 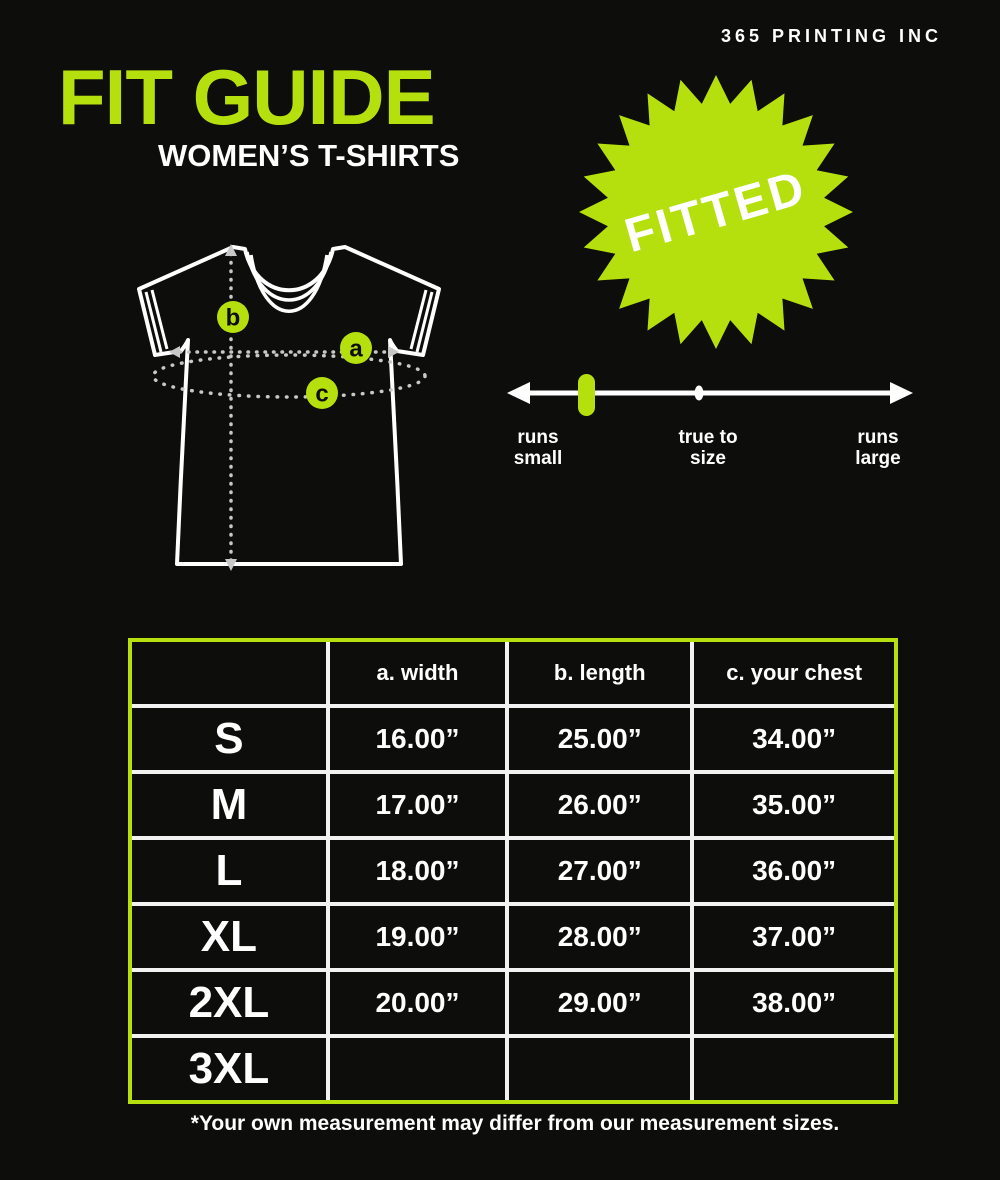 I want to click on value-cell: 26.00”, so click(x=600, y=805).